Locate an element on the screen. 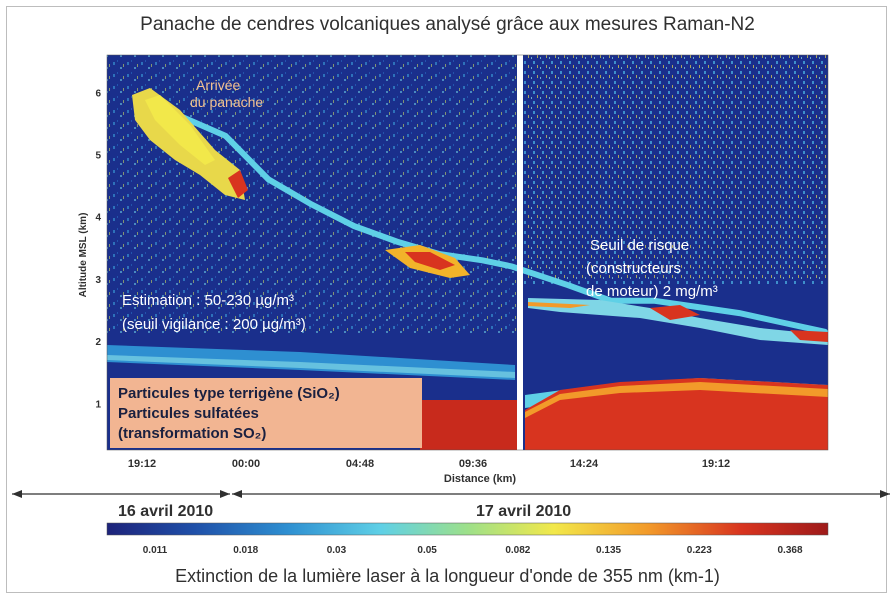  colorbar-tick-label: 0.03 is located at coordinates (337, 550).